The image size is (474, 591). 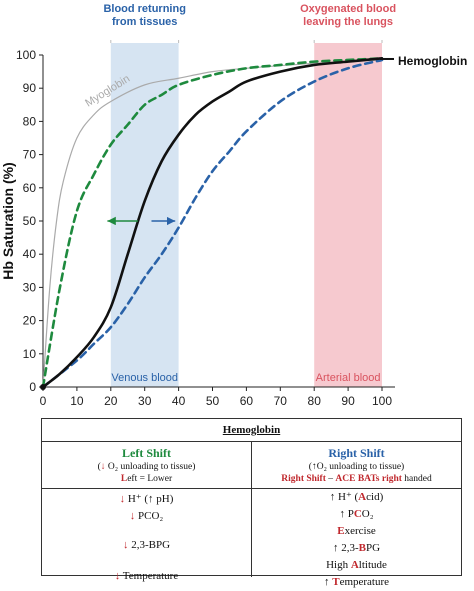 I want to click on x-tick-label-20: 20, so click(x=111, y=401).